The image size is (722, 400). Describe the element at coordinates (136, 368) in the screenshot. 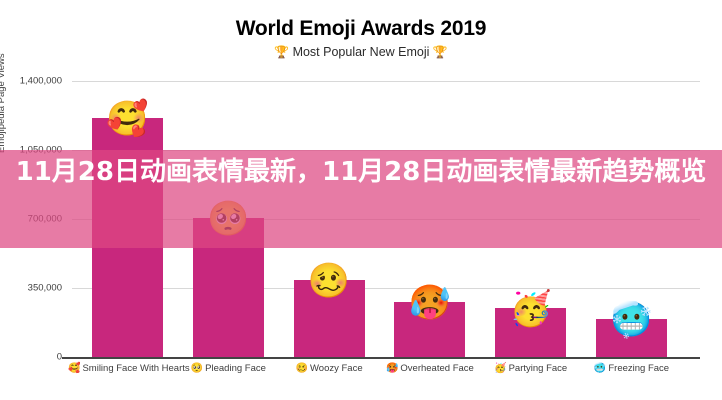

I see `category-label-text: Smiling Face With Hearts` at that location.